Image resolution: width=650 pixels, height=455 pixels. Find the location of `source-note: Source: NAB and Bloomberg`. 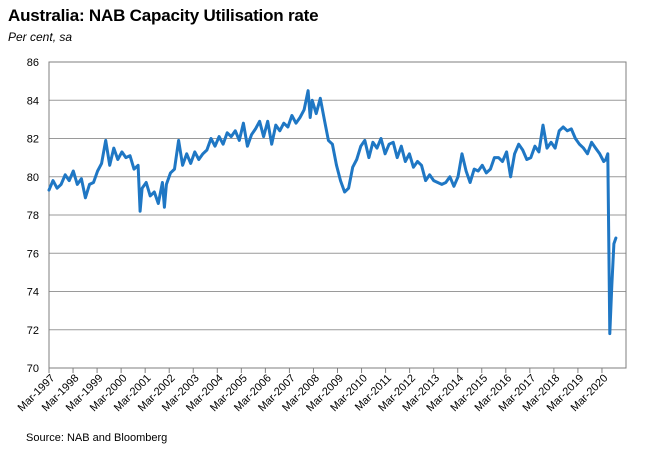

source-note: Source: NAB and Bloomberg is located at coordinates (97, 438).